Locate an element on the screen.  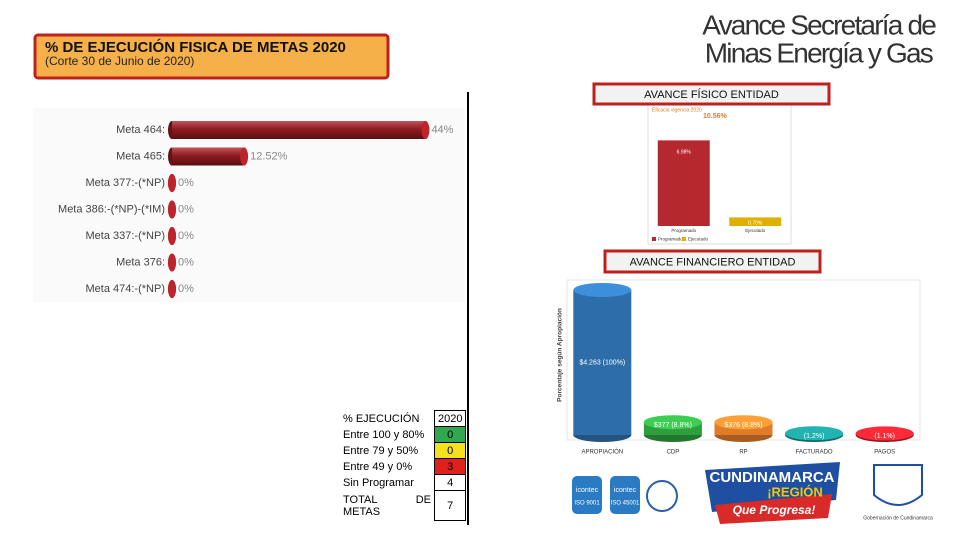
table-cell: Entre 100 y 80% is located at coordinates (384, 434).